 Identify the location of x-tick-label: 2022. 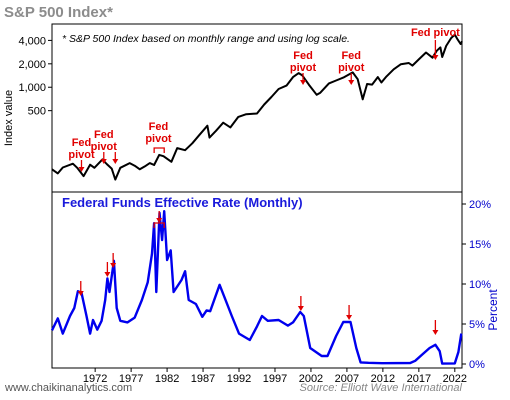
(455, 379).